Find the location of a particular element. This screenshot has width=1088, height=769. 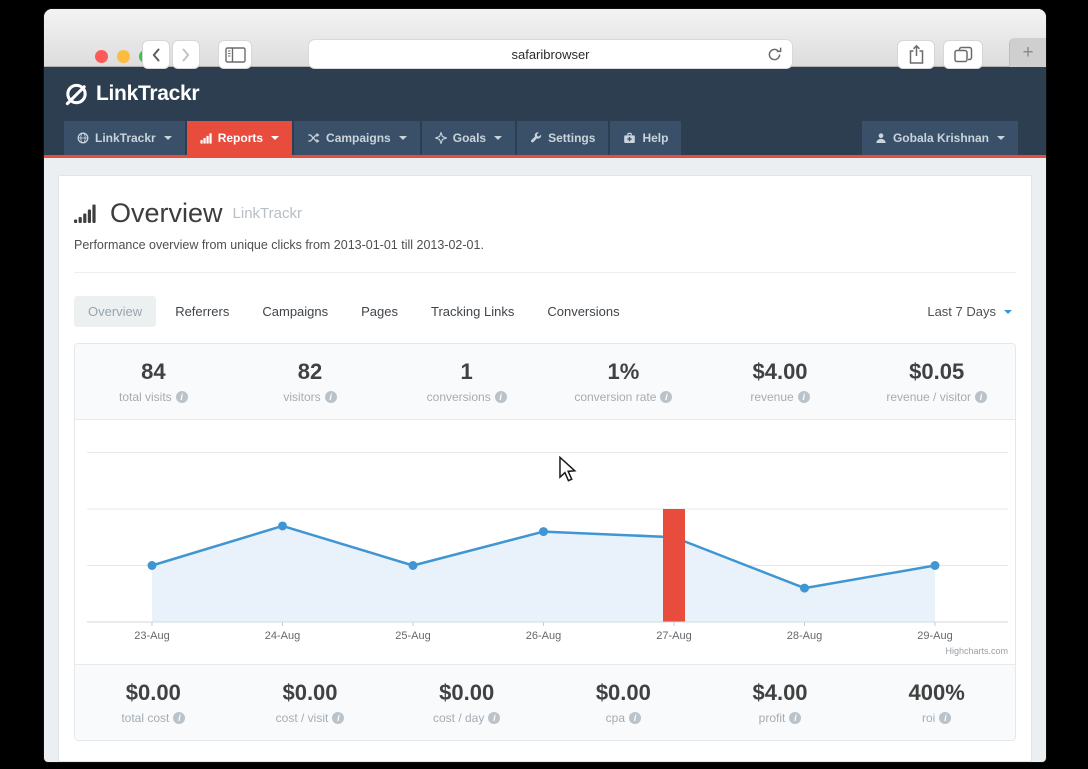

stat-label: revenue i is located at coordinates (780, 397).